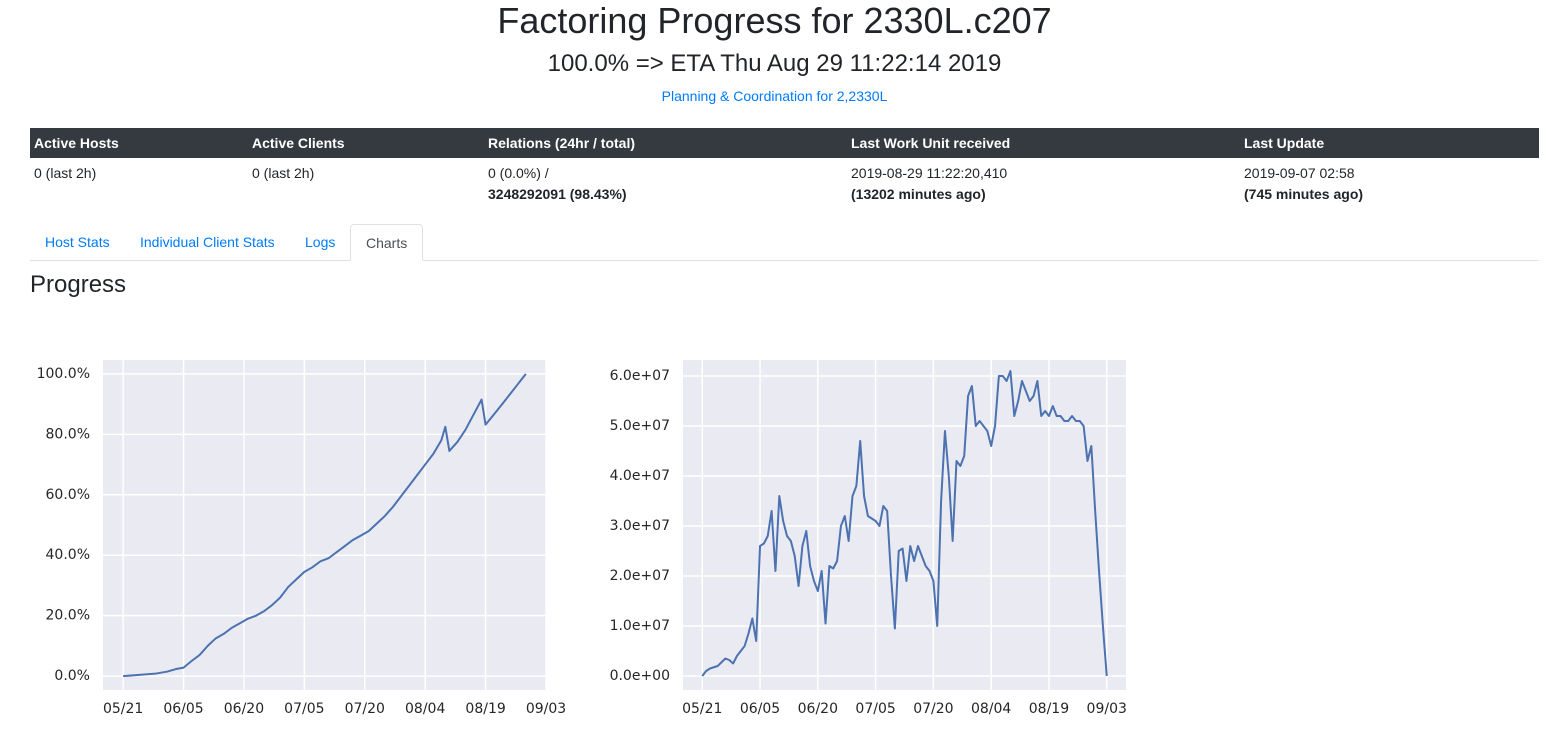  What do you see at coordinates (774, 96) in the screenshot?
I see `planning-link: Planning & Coordination for 2,2330L` at bounding box center [774, 96].